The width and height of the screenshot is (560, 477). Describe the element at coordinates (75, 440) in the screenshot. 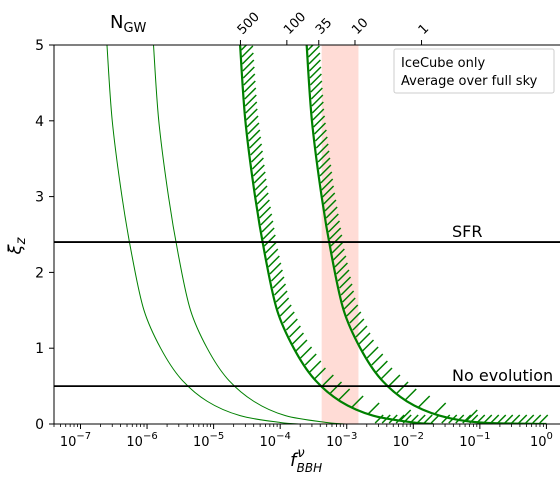

I see `x-tick-label: 10⁻⁷` at that location.